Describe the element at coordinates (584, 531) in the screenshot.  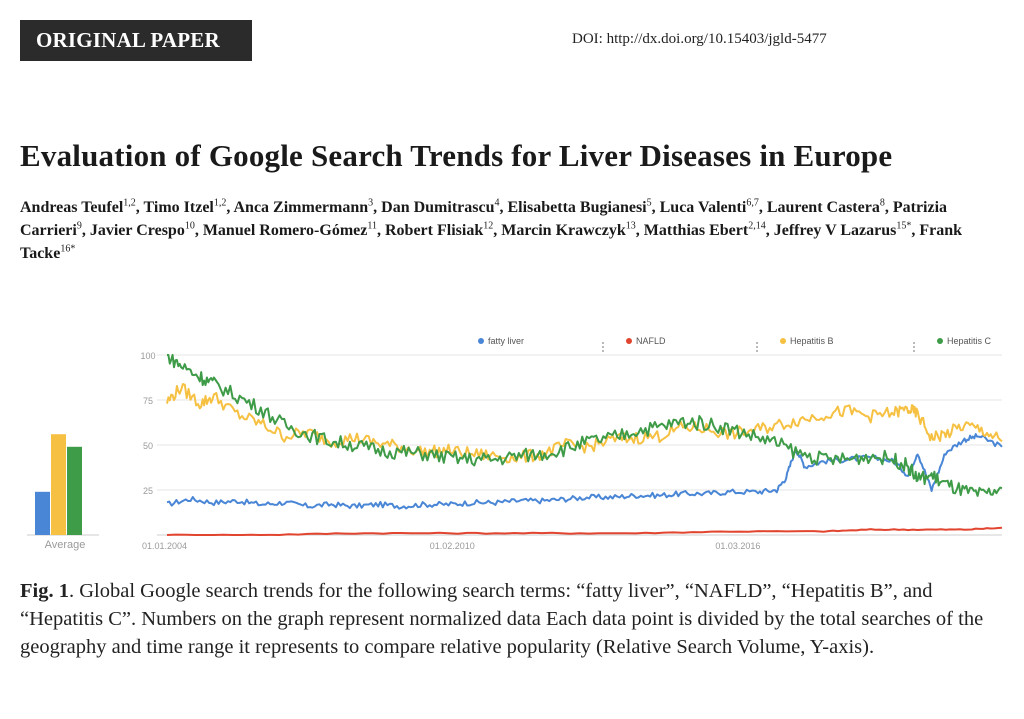
I see `series-line-nafld` at that location.